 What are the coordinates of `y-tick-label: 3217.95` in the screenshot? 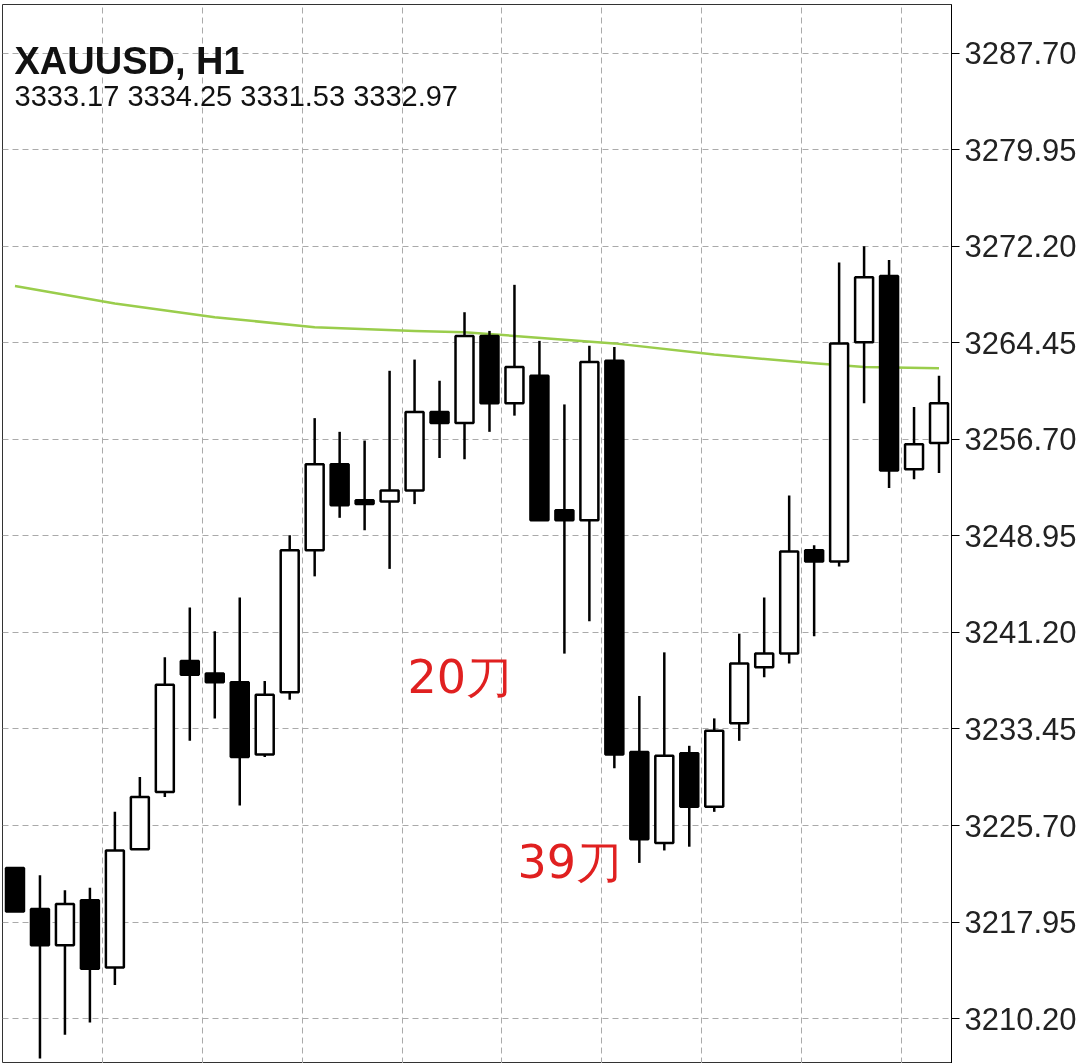 It's located at (1020, 923).